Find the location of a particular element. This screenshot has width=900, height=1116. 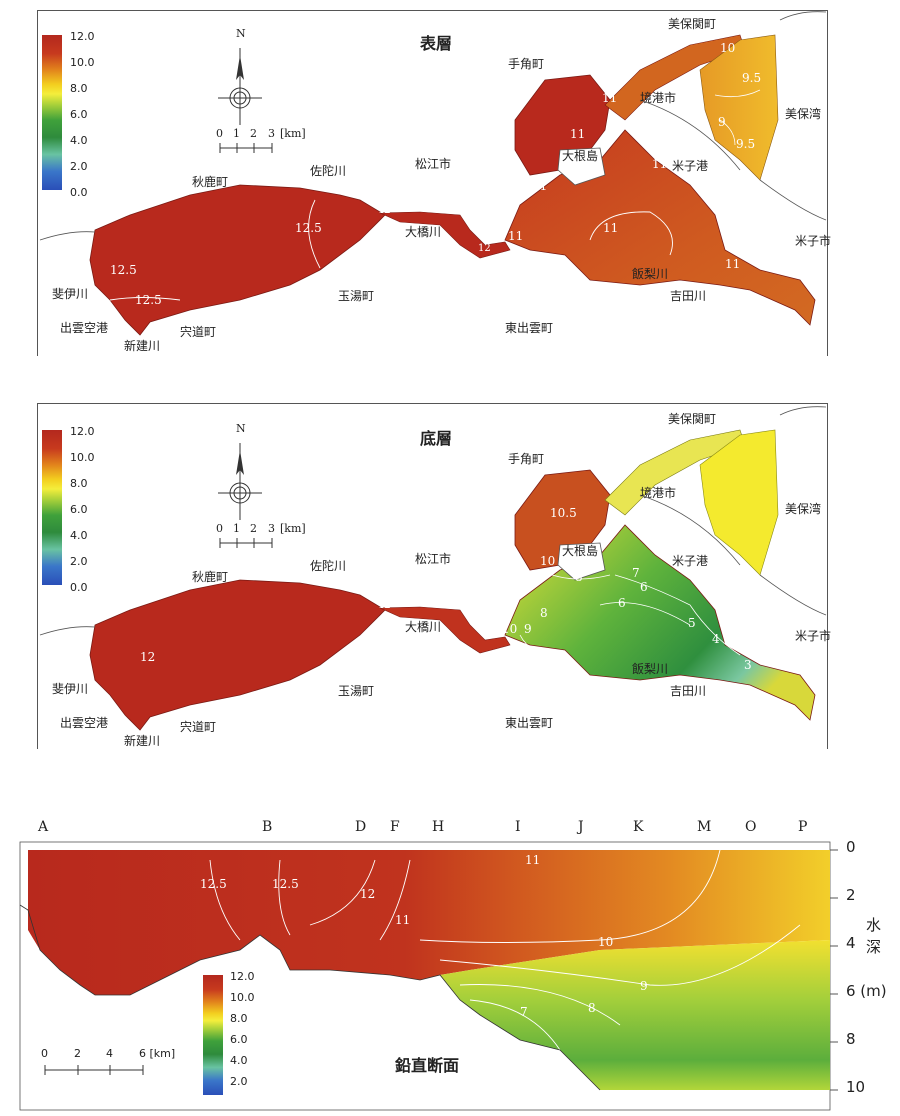

scale-tick: [km] is located at coordinates (293, 528).